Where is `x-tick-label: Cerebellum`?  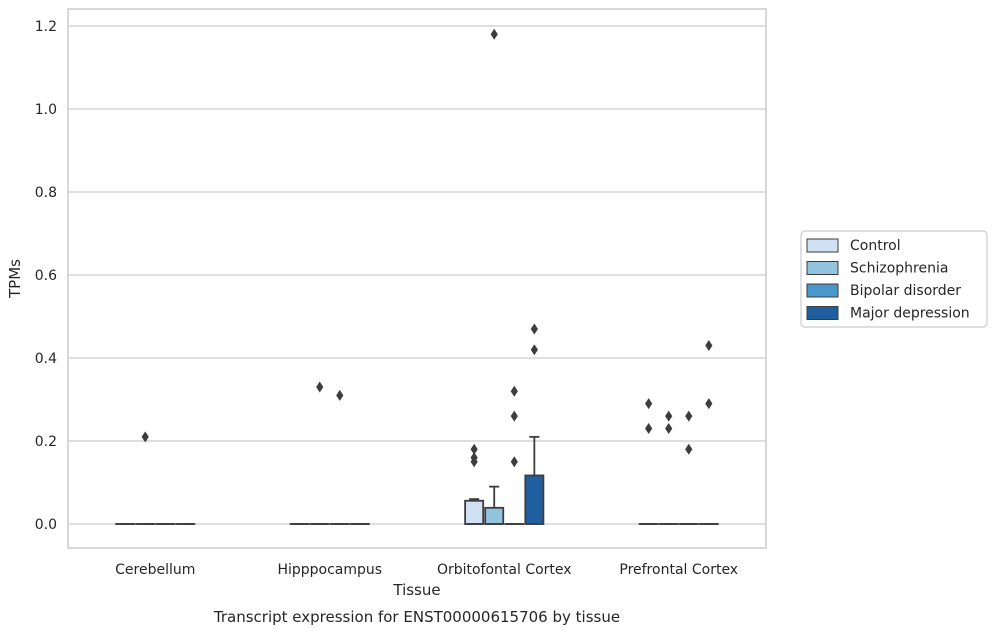 x-tick-label: Cerebellum is located at coordinates (155, 570).